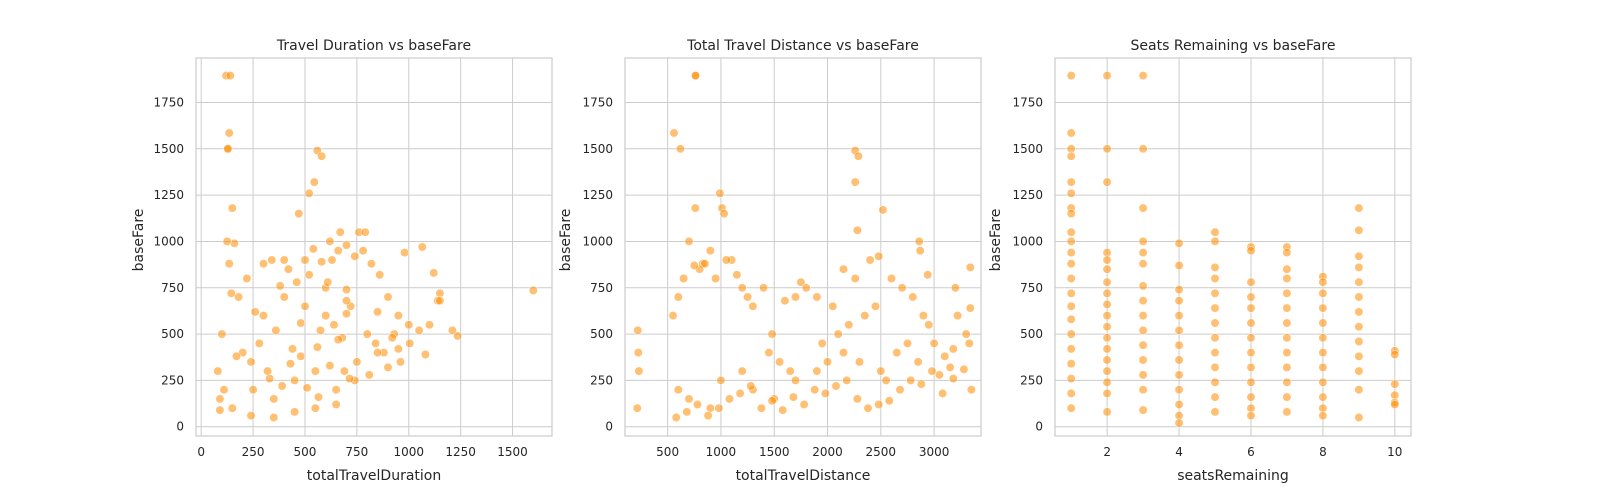 The height and width of the screenshot is (500, 1600). Describe the element at coordinates (253, 452) in the screenshot. I see `x-tick-label: 250` at that location.